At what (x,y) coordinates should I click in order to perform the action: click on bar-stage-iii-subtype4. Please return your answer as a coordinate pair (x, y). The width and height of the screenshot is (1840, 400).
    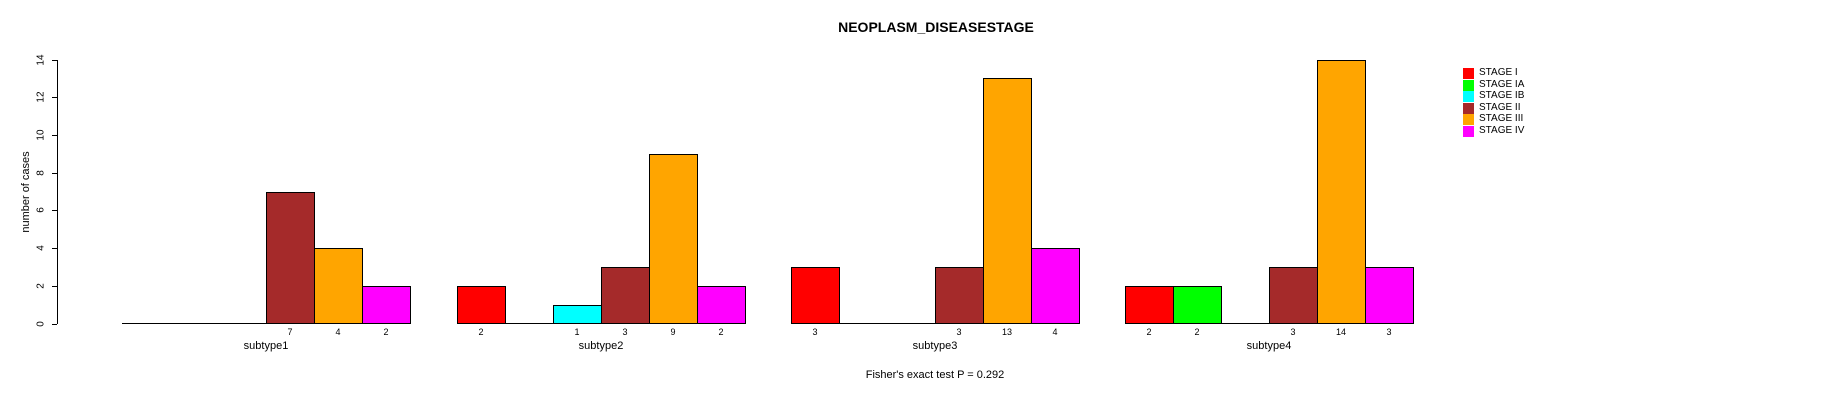
    Looking at the image, I should click on (1341, 192).